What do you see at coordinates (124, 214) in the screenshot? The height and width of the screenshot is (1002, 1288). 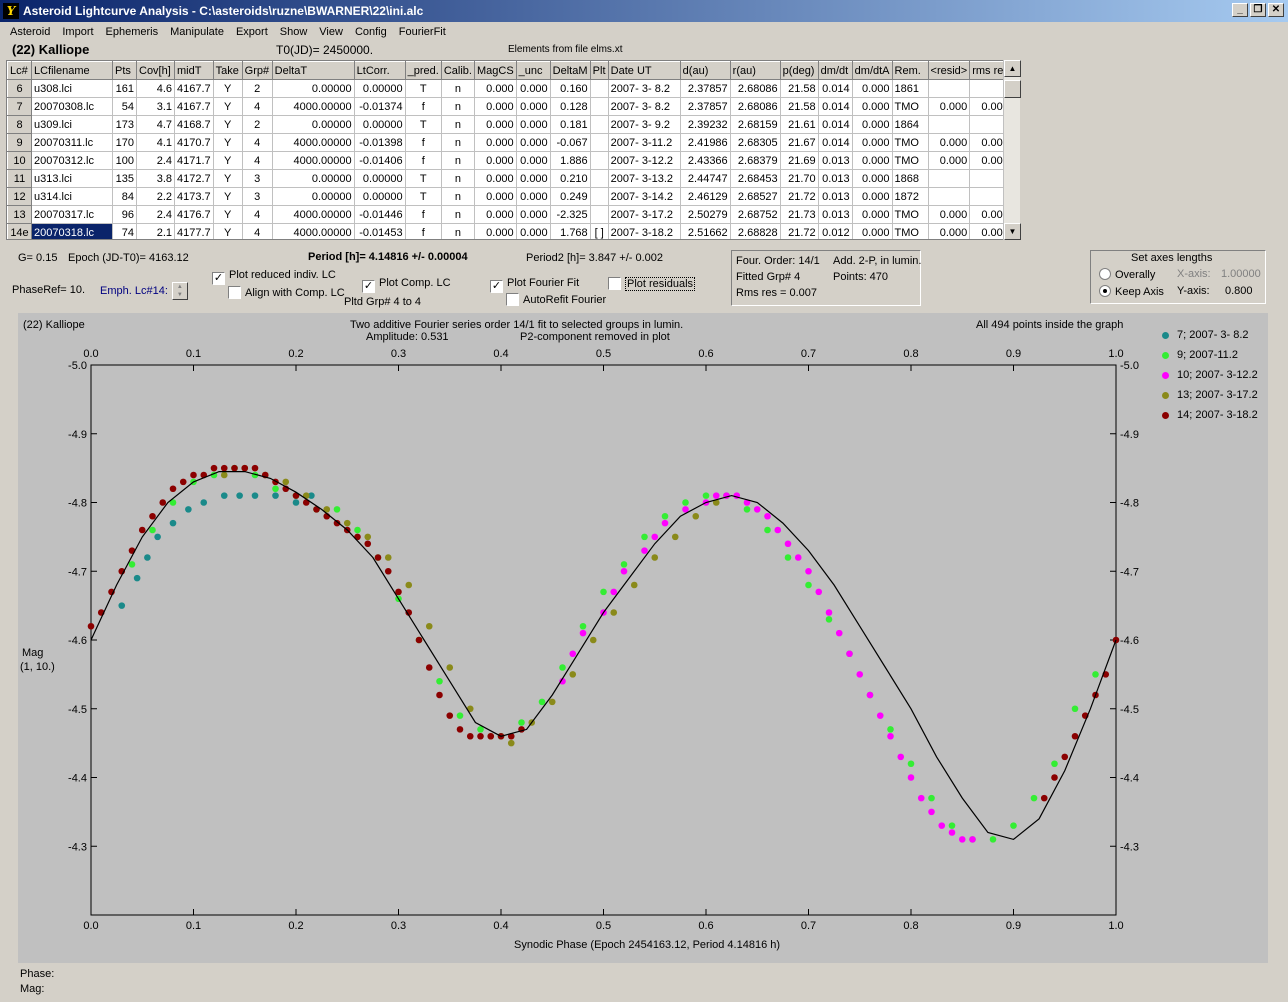 I see `table-cell: 96` at bounding box center [124, 214].